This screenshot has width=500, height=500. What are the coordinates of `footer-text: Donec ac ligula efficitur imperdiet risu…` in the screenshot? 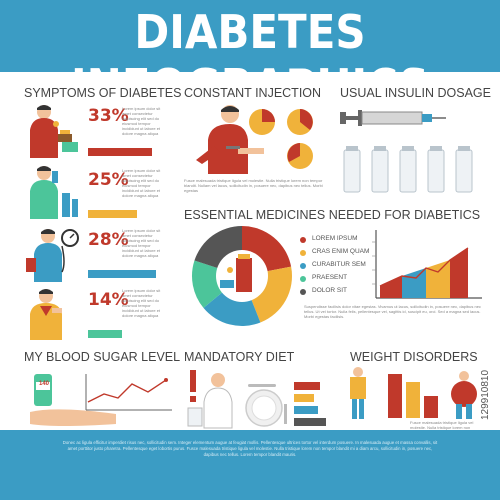 It's located at (250, 448).